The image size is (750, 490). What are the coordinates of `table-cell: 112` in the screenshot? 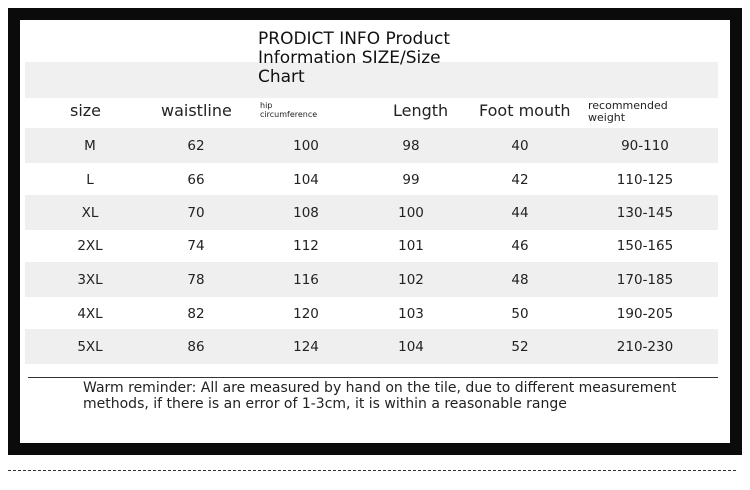 It's located at (306, 245).